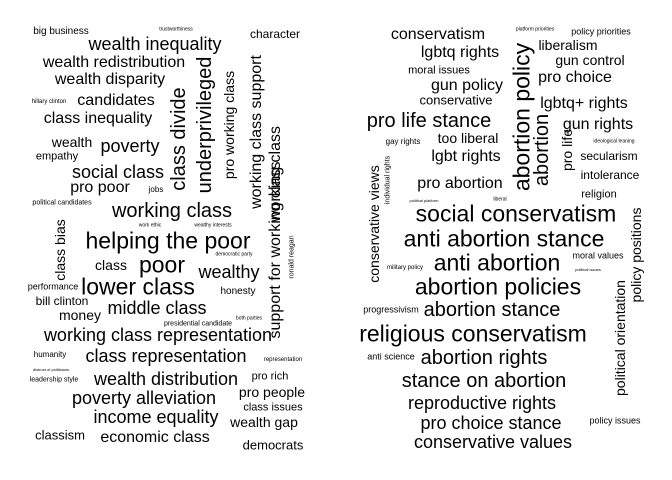  What do you see at coordinates (62, 203) in the screenshot?
I see `cloud-word: political candidates` at bounding box center [62, 203].